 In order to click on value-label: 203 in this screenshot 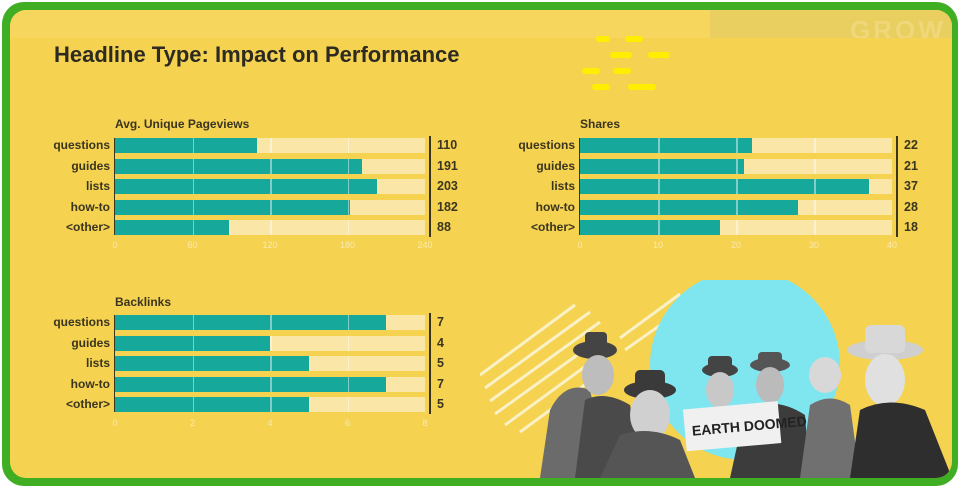, I will do `click(447, 186)`.